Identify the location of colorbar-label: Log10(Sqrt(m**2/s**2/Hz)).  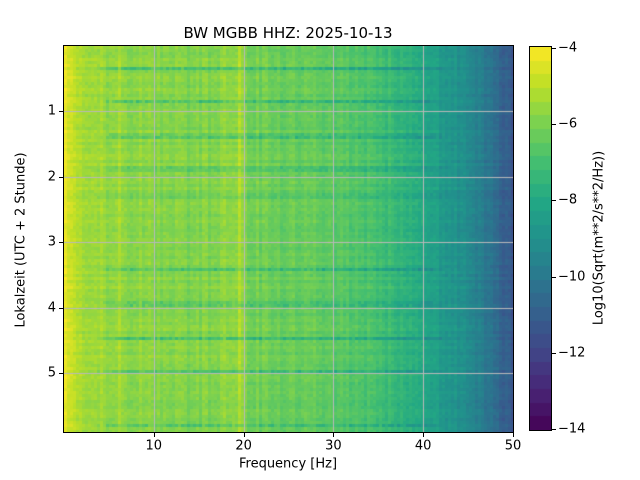
(599, 238).